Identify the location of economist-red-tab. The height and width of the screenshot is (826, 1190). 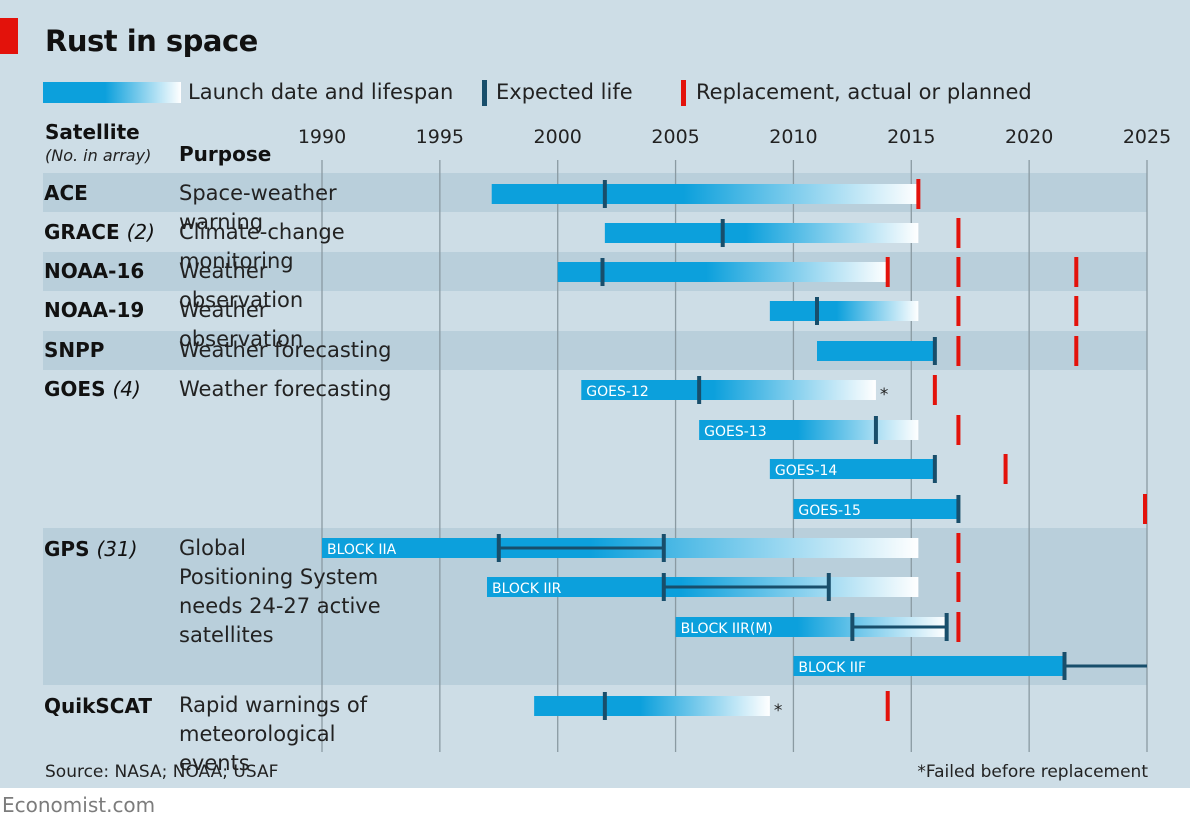
(9, 36).